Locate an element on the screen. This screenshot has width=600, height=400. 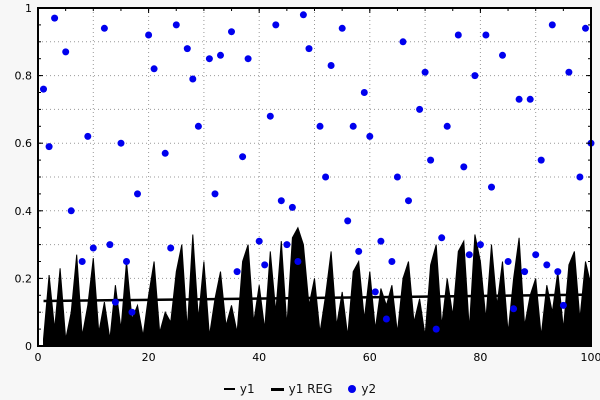
chart-legend: y1 y1 REG y2 is located at coordinates (300, 389).